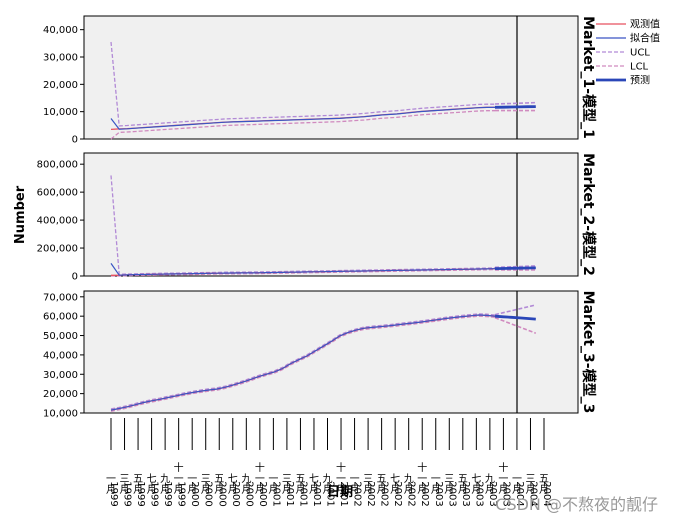 The width and height of the screenshot is (673, 524). Describe the element at coordinates (515, 325) in the screenshot. I see `series-forecast-lcl` at that location.